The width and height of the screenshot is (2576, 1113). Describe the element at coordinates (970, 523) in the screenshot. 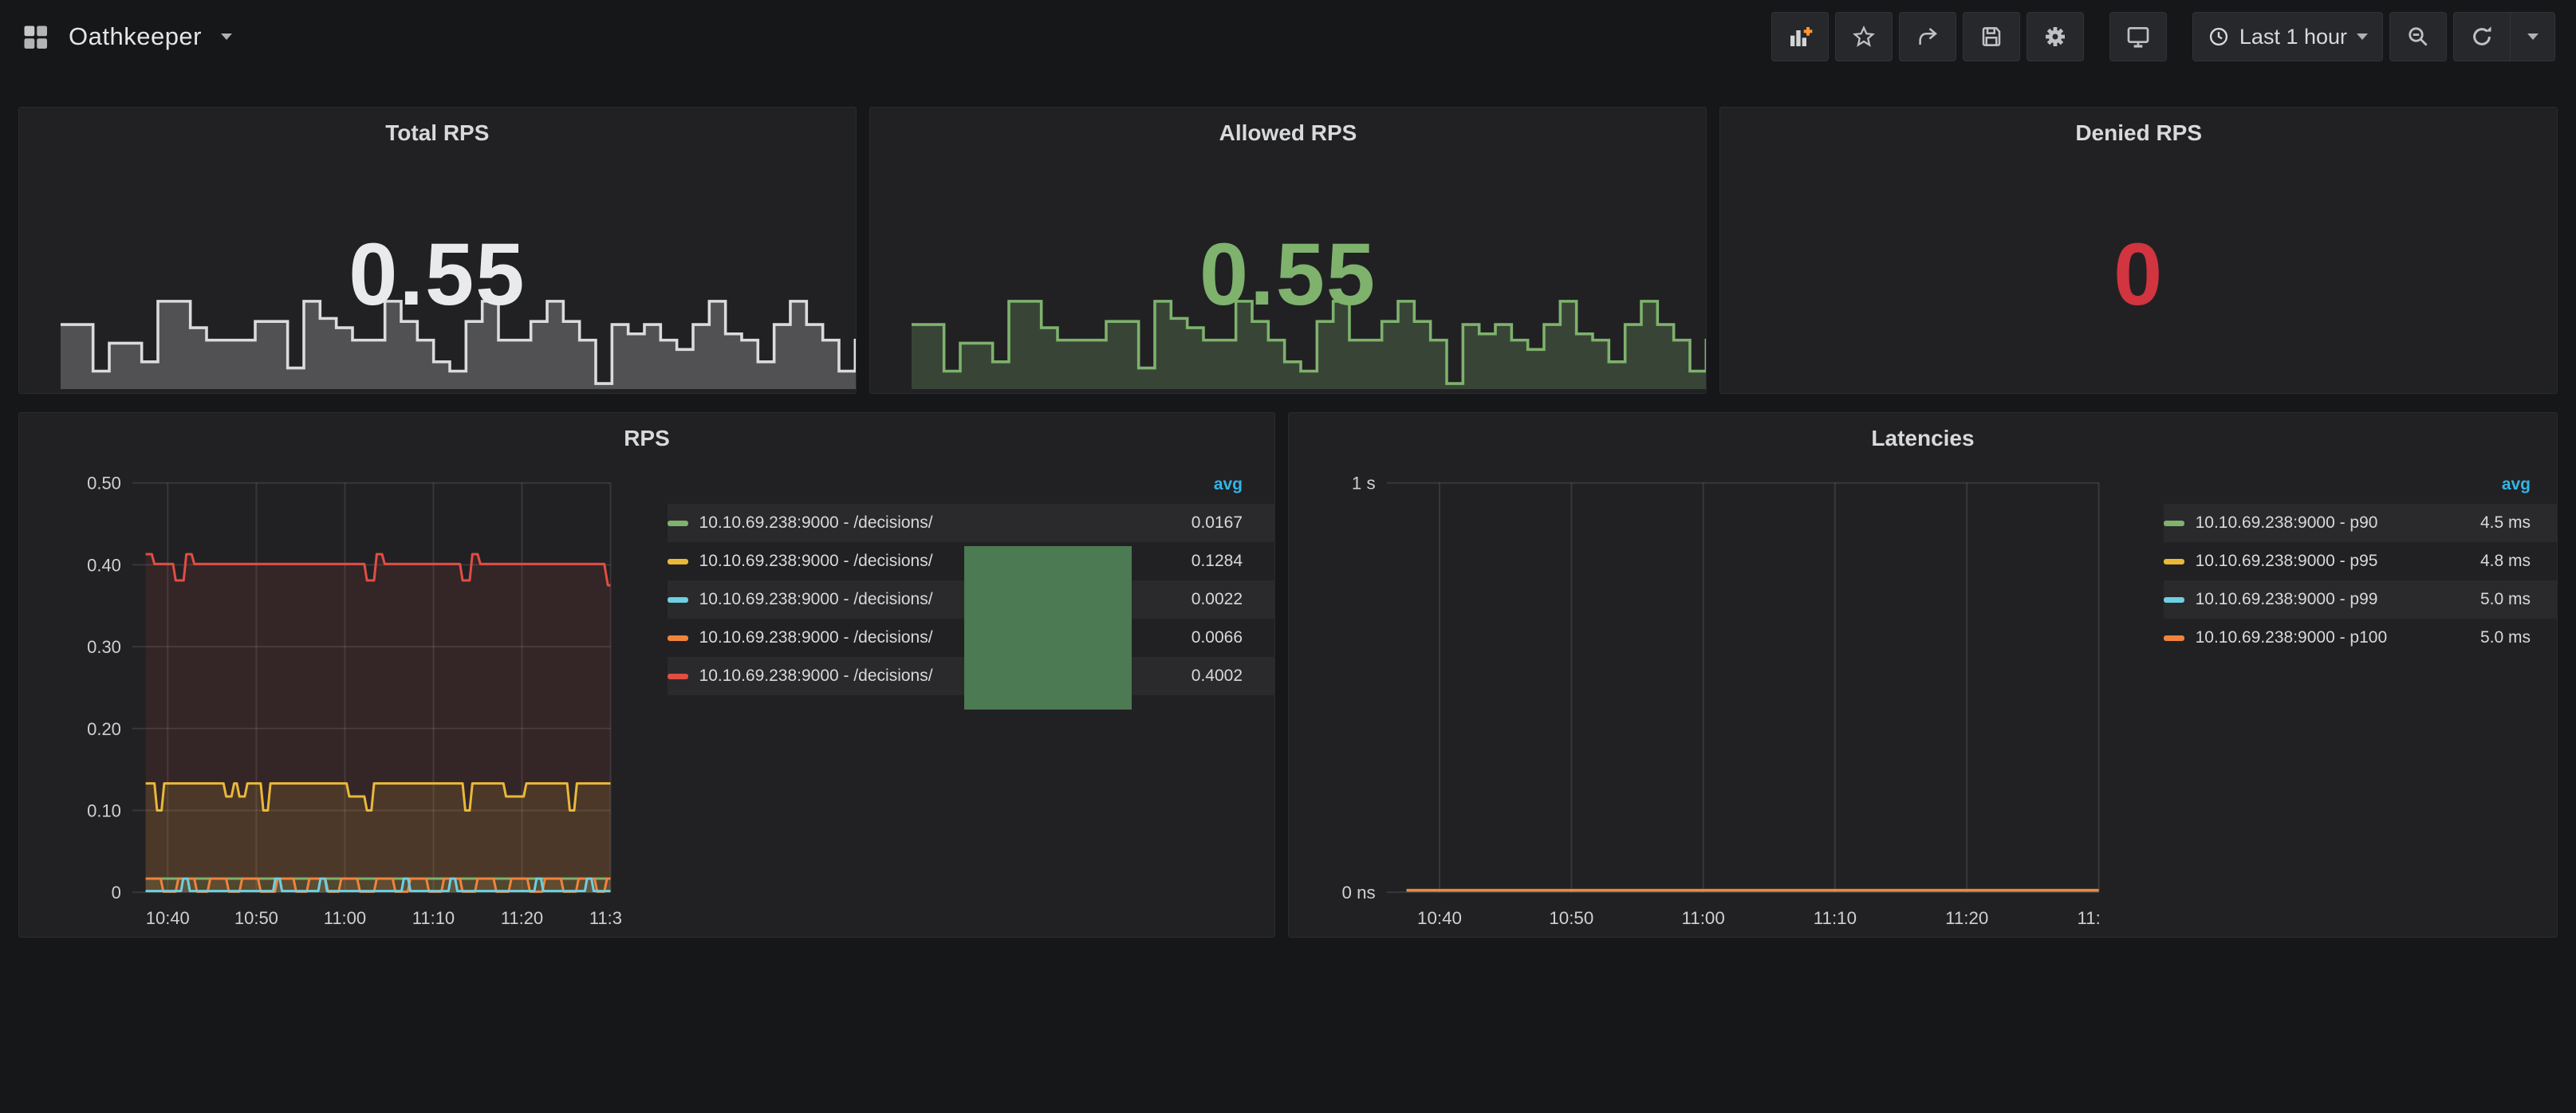

I see `legend-row: 10.10.69.238:9000 - /decisions/0.0167` at that location.